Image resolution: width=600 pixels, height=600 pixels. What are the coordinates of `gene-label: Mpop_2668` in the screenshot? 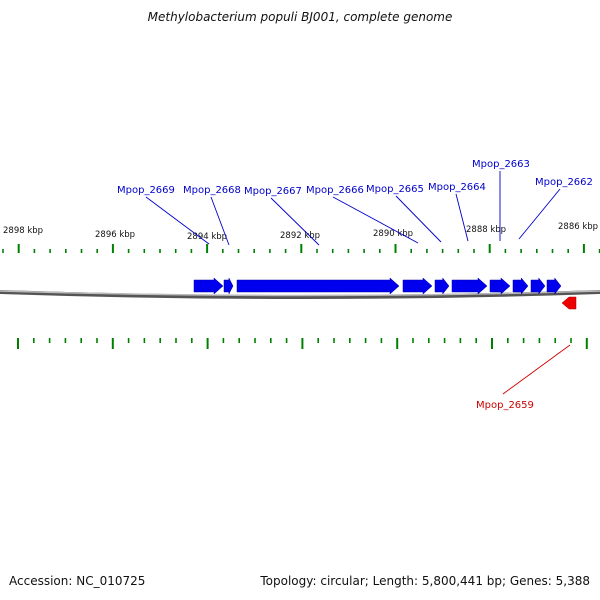 It's located at (212, 190).